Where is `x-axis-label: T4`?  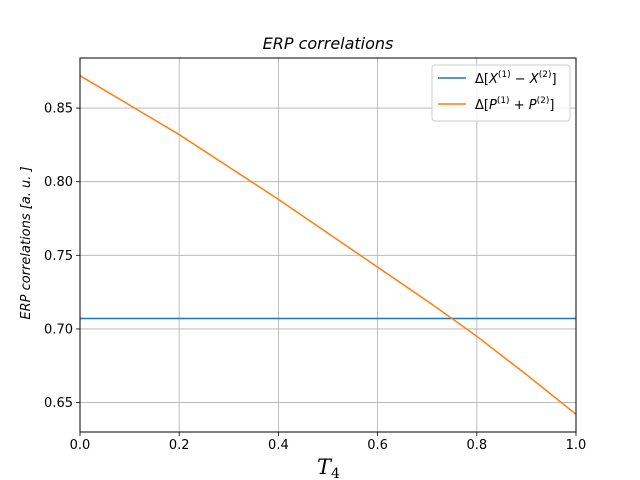
x-axis-label: T4 is located at coordinates (328, 467).